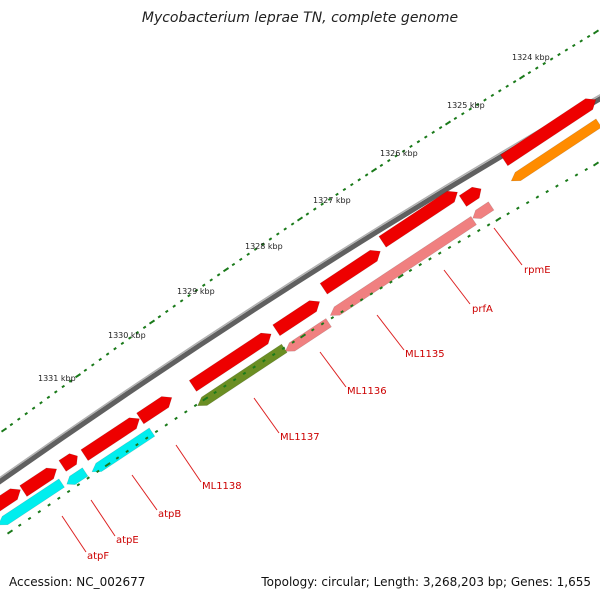 The width and height of the screenshot is (600, 600). Describe the element at coordinates (300, 18) in the screenshot. I see `map-title: Mycobacterium leprae TN, complete genome` at that location.